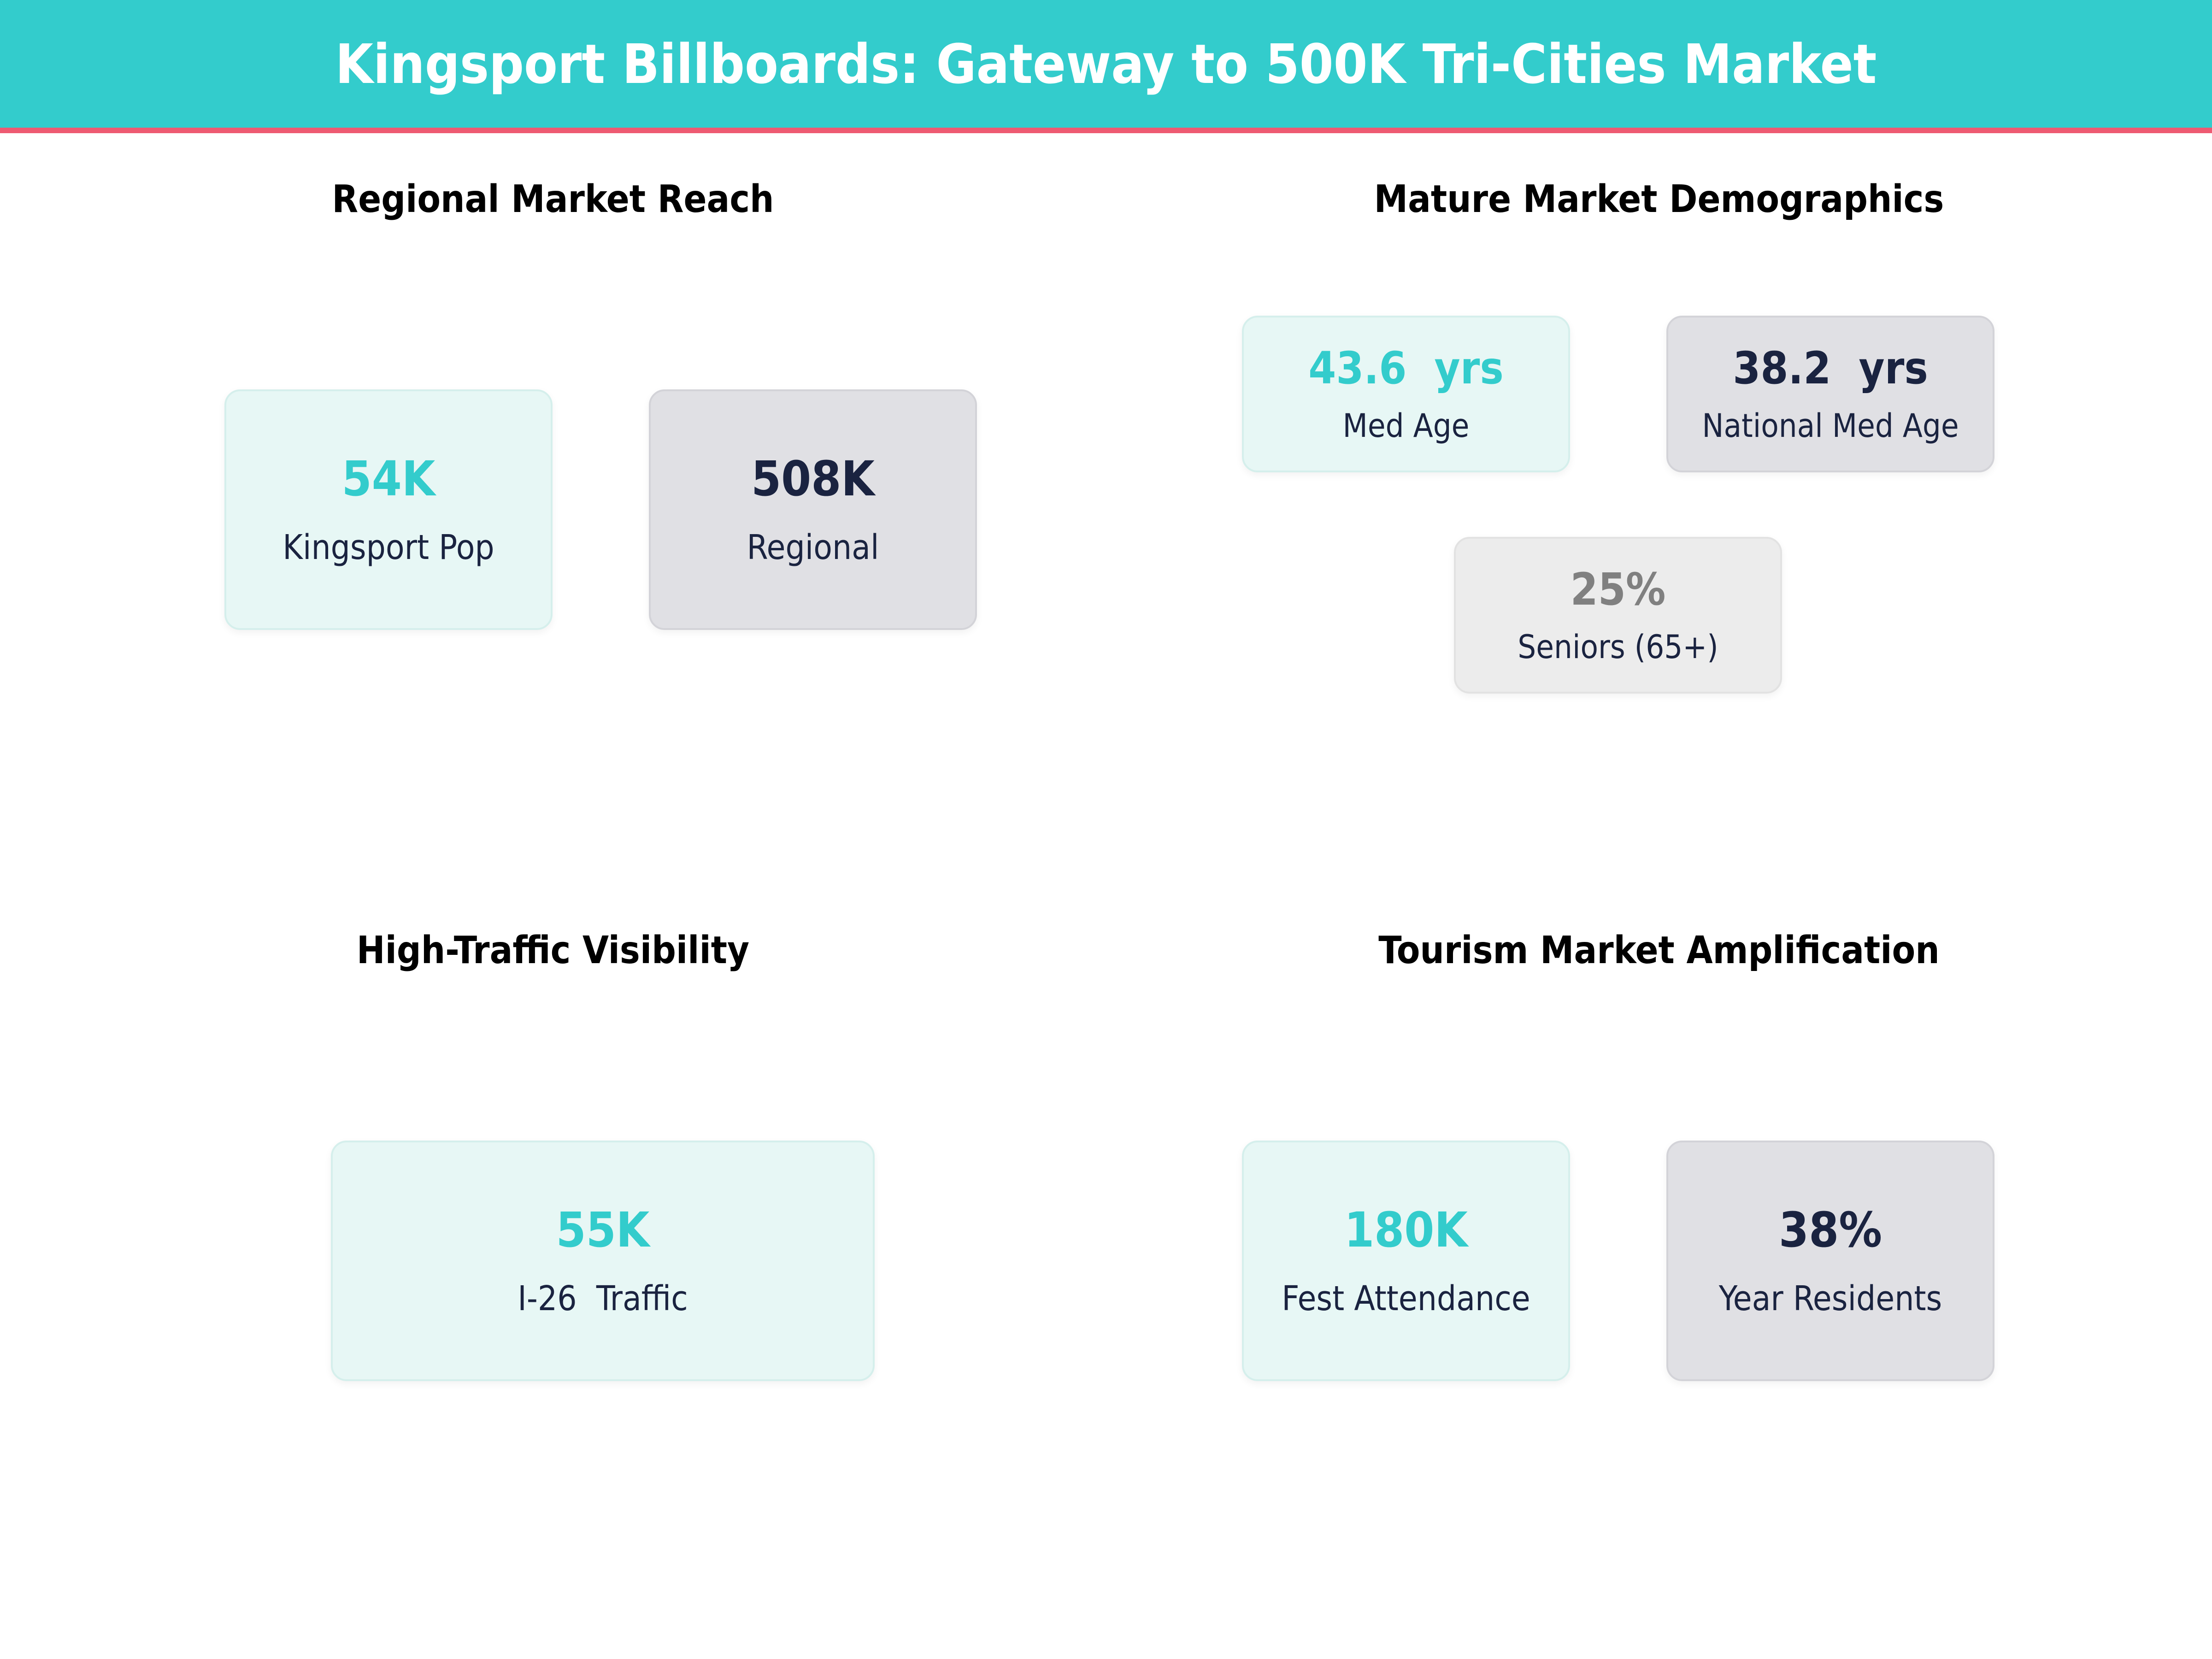 Image resolution: width=2212 pixels, height=1659 pixels. What do you see at coordinates (1406, 1261) in the screenshot?
I see `kpi-card-fest-attendance: 180K Fest Attendance` at bounding box center [1406, 1261].